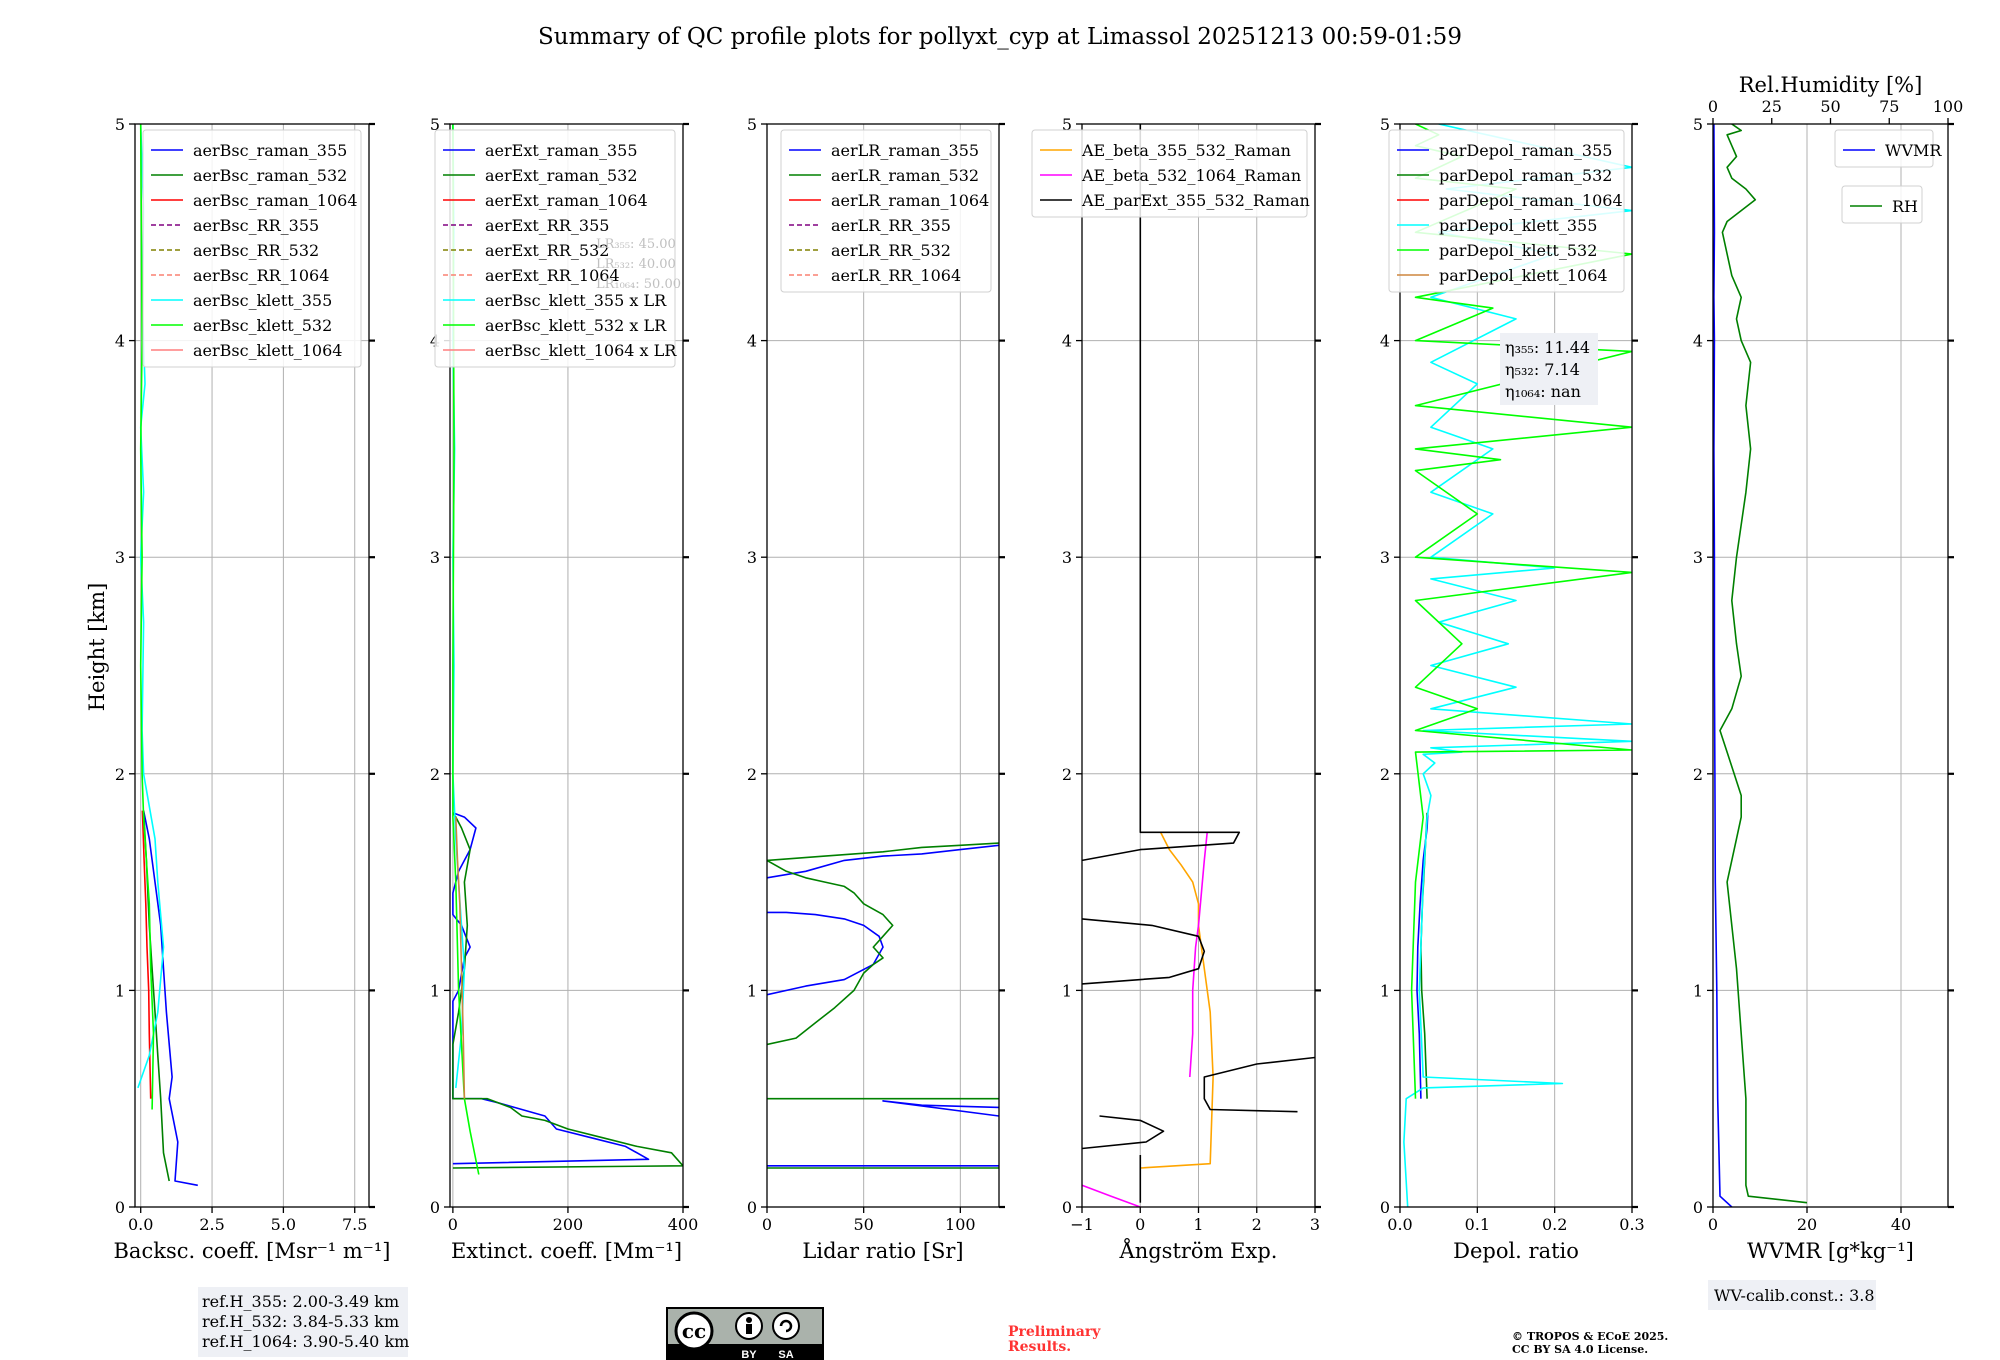 The height and width of the screenshot is (1360, 2000). What do you see at coordinates (1198, 1224) in the screenshot?
I see `x-tick-label: 1` at bounding box center [1198, 1224].